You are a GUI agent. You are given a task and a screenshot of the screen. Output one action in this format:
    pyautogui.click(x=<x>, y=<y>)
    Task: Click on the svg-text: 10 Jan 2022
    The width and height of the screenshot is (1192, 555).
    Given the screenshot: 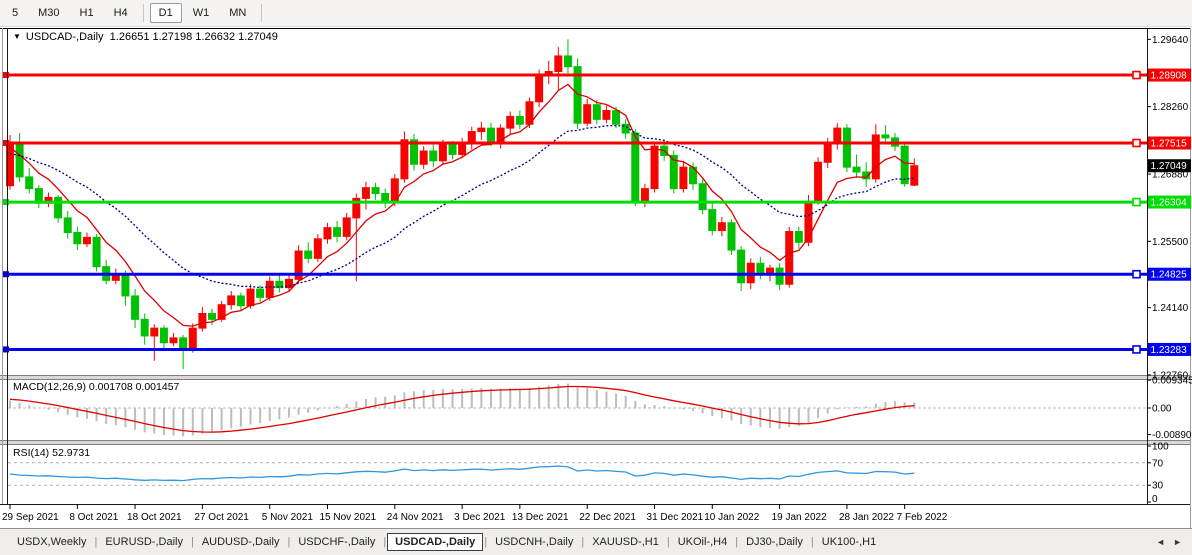 What is the action you would take?
    pyautogui.click(x=731, y=517)
    